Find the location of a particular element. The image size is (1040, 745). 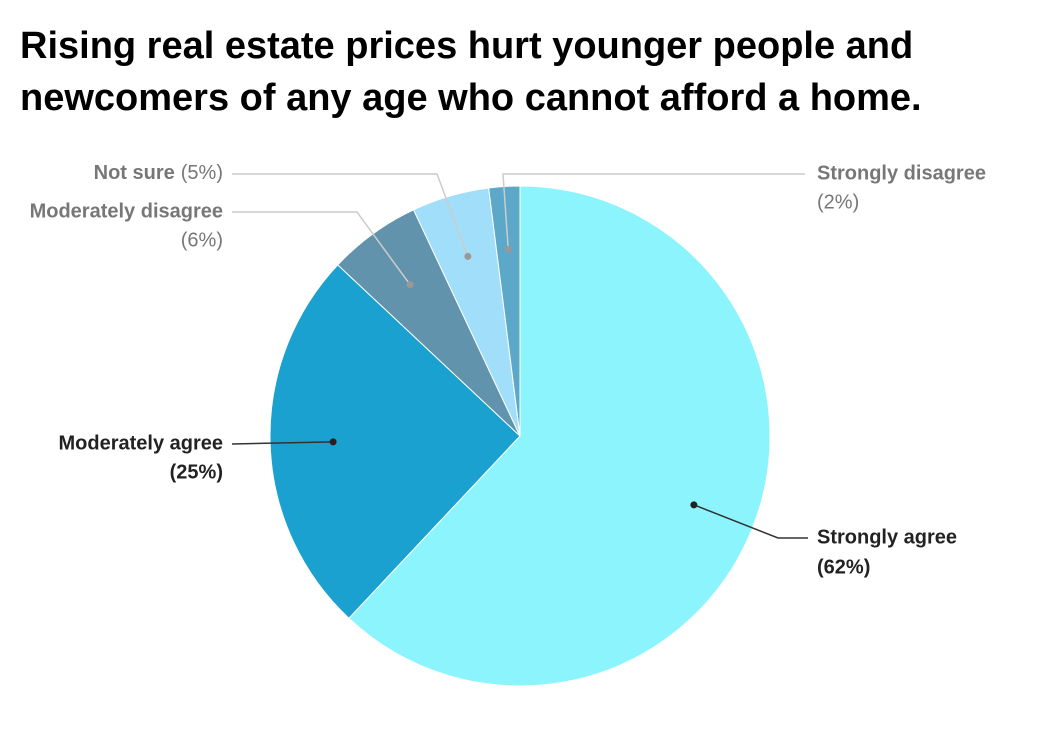

category-label: Moderately agree is located at coordinates (140, 443).